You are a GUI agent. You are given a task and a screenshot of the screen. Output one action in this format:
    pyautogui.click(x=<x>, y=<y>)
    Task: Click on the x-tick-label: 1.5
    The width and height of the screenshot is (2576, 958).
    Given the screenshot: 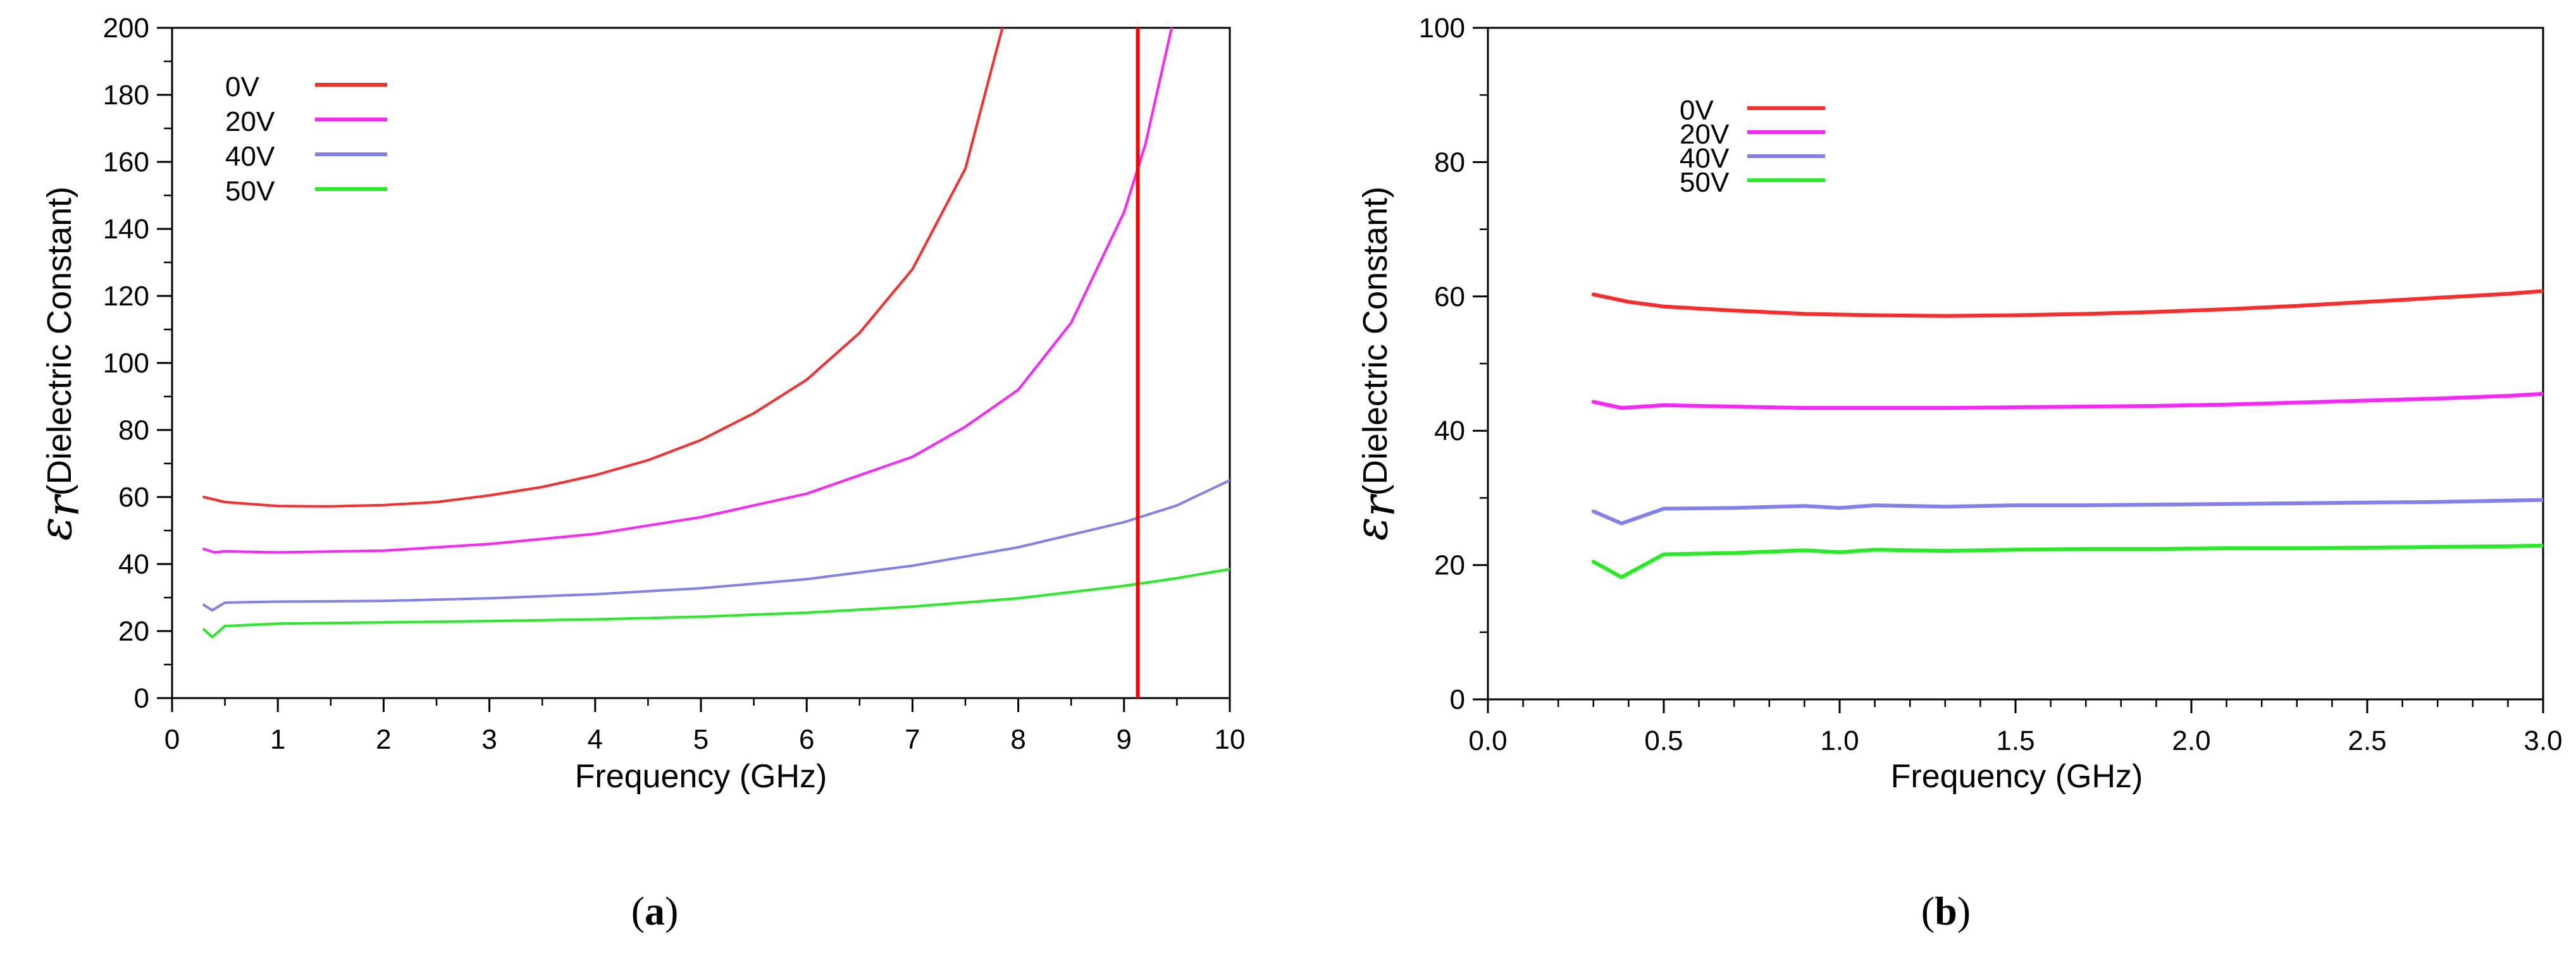 What is the action you would take?
    pyautogui.click(x=2015, y=740)
    